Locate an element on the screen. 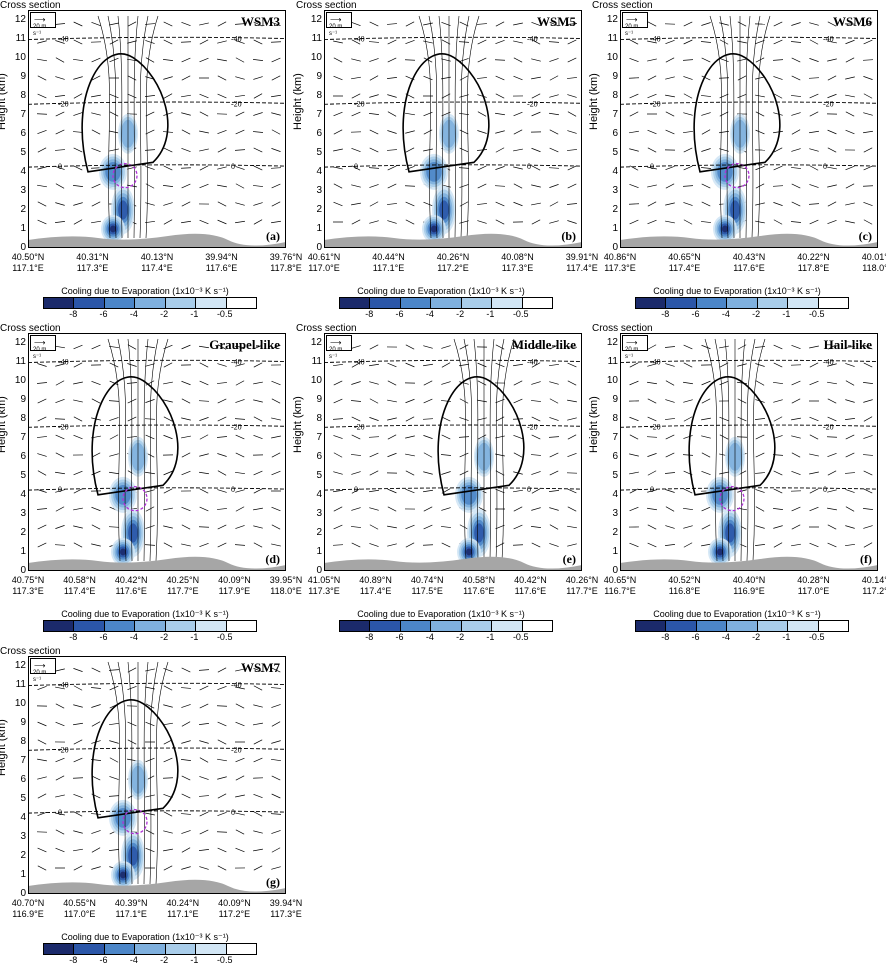 Image resolution: width=886 pixels, height=970 pixels. y-tick-label: 1 is located at coordinates (23, 228).